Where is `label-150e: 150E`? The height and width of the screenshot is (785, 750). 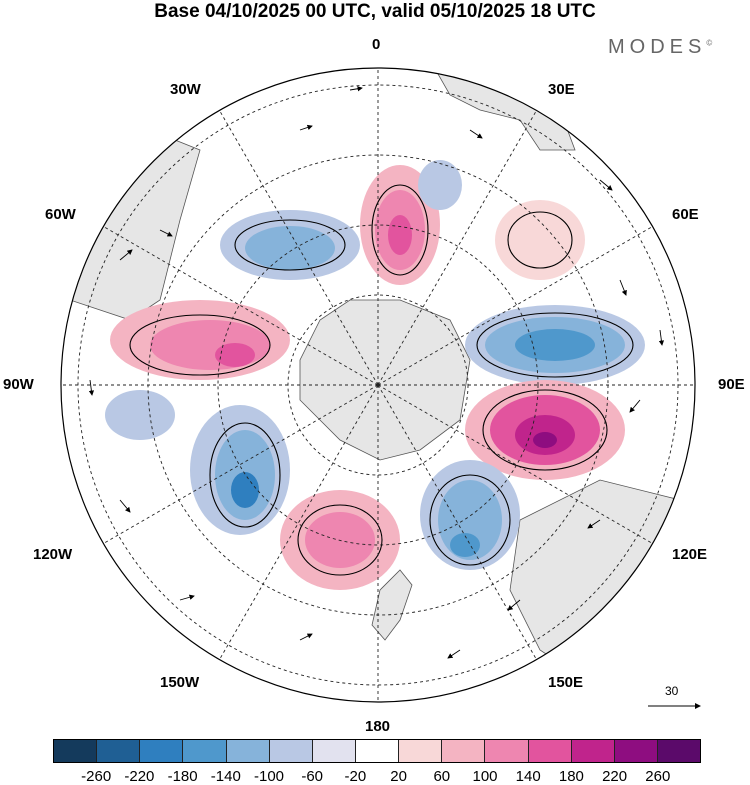 label-150e: 150E is located at coordinates (566, 682).